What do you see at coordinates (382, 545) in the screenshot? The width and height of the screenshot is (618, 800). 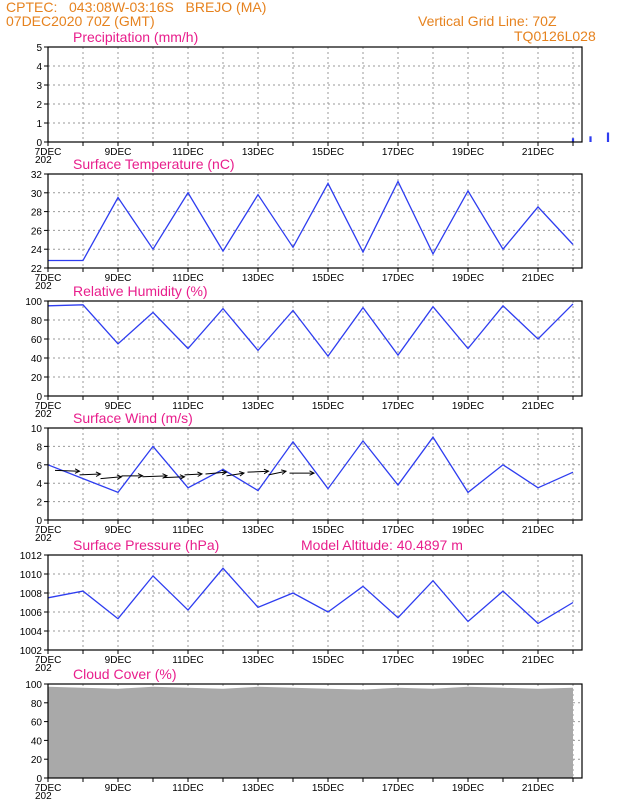 I see `panel-subtitle: Model Altitude: 40.4897 m` at bounding box center [382, 545].